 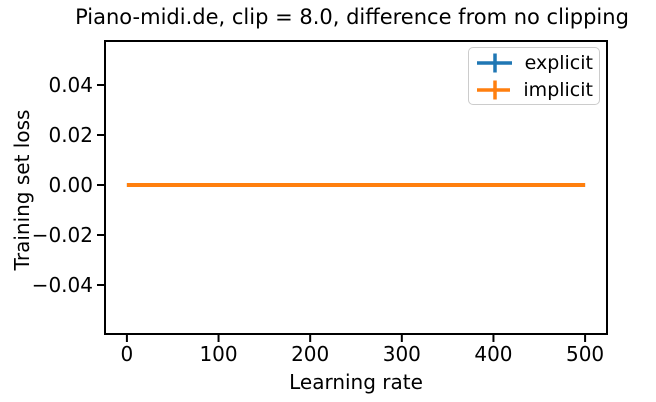 What do you see at coordinates (356, 382) in the screenshot?
I see `x-axis-label: Learning rate` at bounding box center [356, 382].